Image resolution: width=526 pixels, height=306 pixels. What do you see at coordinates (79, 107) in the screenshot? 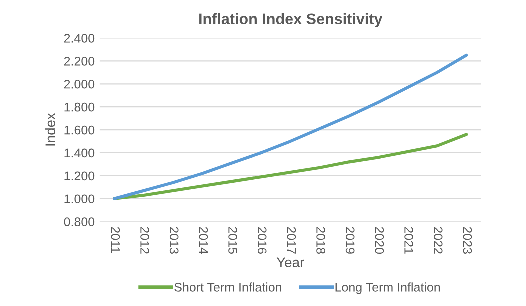
I see `y-tick-label: 1.800` at bounding box center [79, 107].